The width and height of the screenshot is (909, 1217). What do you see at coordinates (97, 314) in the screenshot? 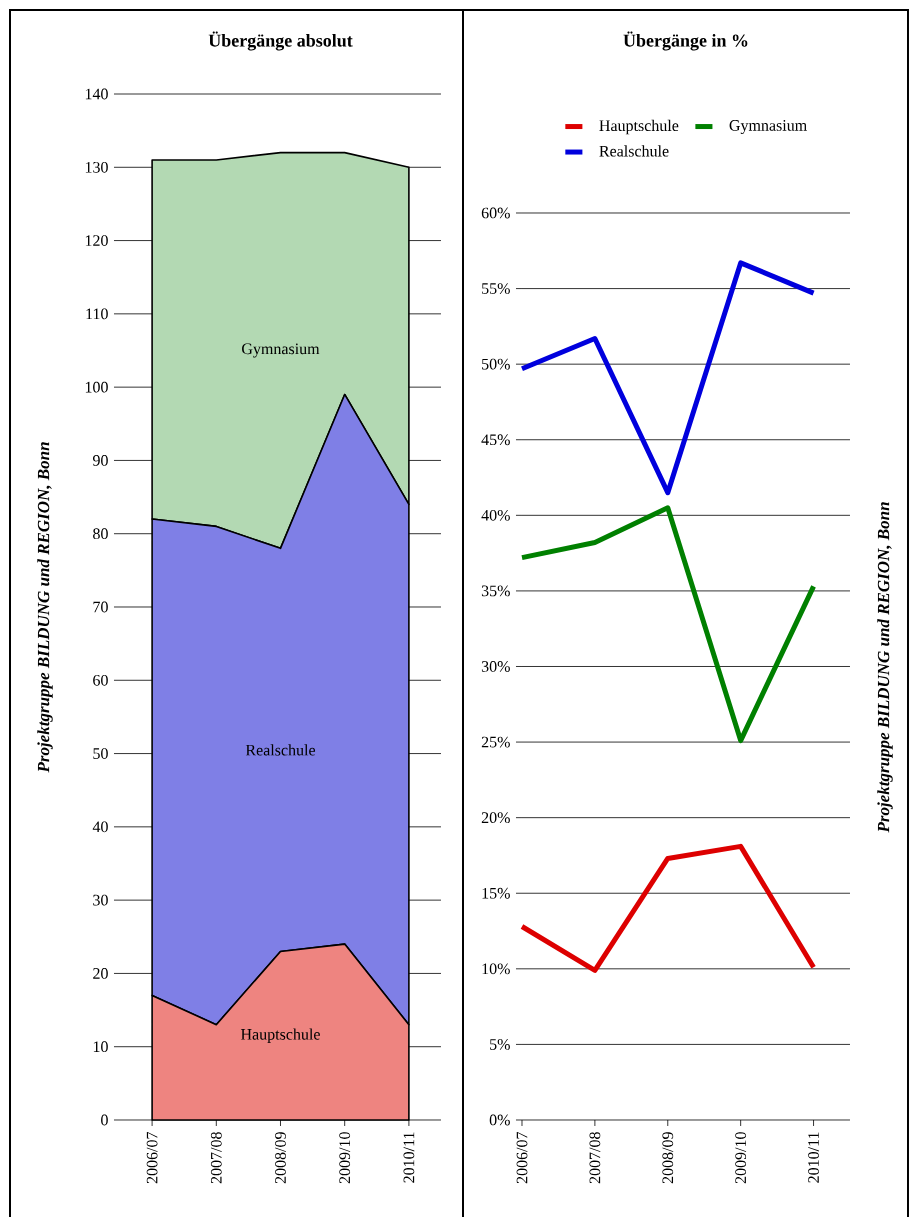
I see `y-tick-label: 110` at bounding box center [97, 314].